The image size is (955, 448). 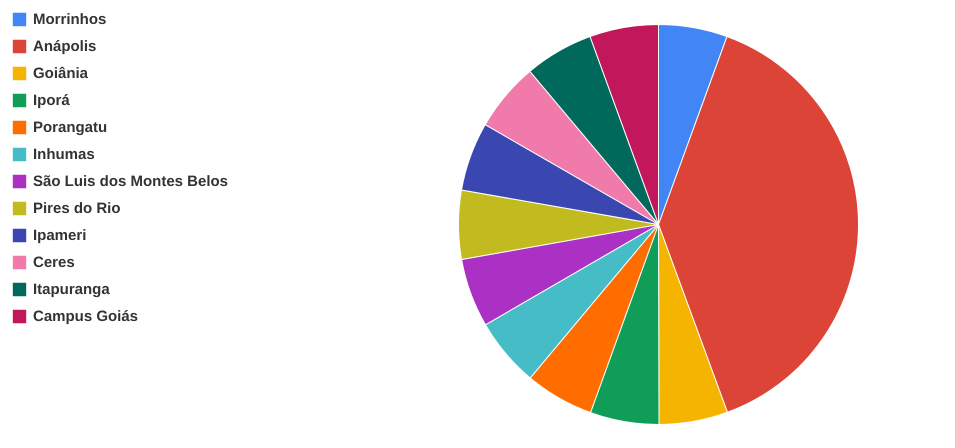 What do you see at coordinates (77, 208) in the screenshot?
I see `legend-label: Pires do Rio` at bounding box center [77, 208].